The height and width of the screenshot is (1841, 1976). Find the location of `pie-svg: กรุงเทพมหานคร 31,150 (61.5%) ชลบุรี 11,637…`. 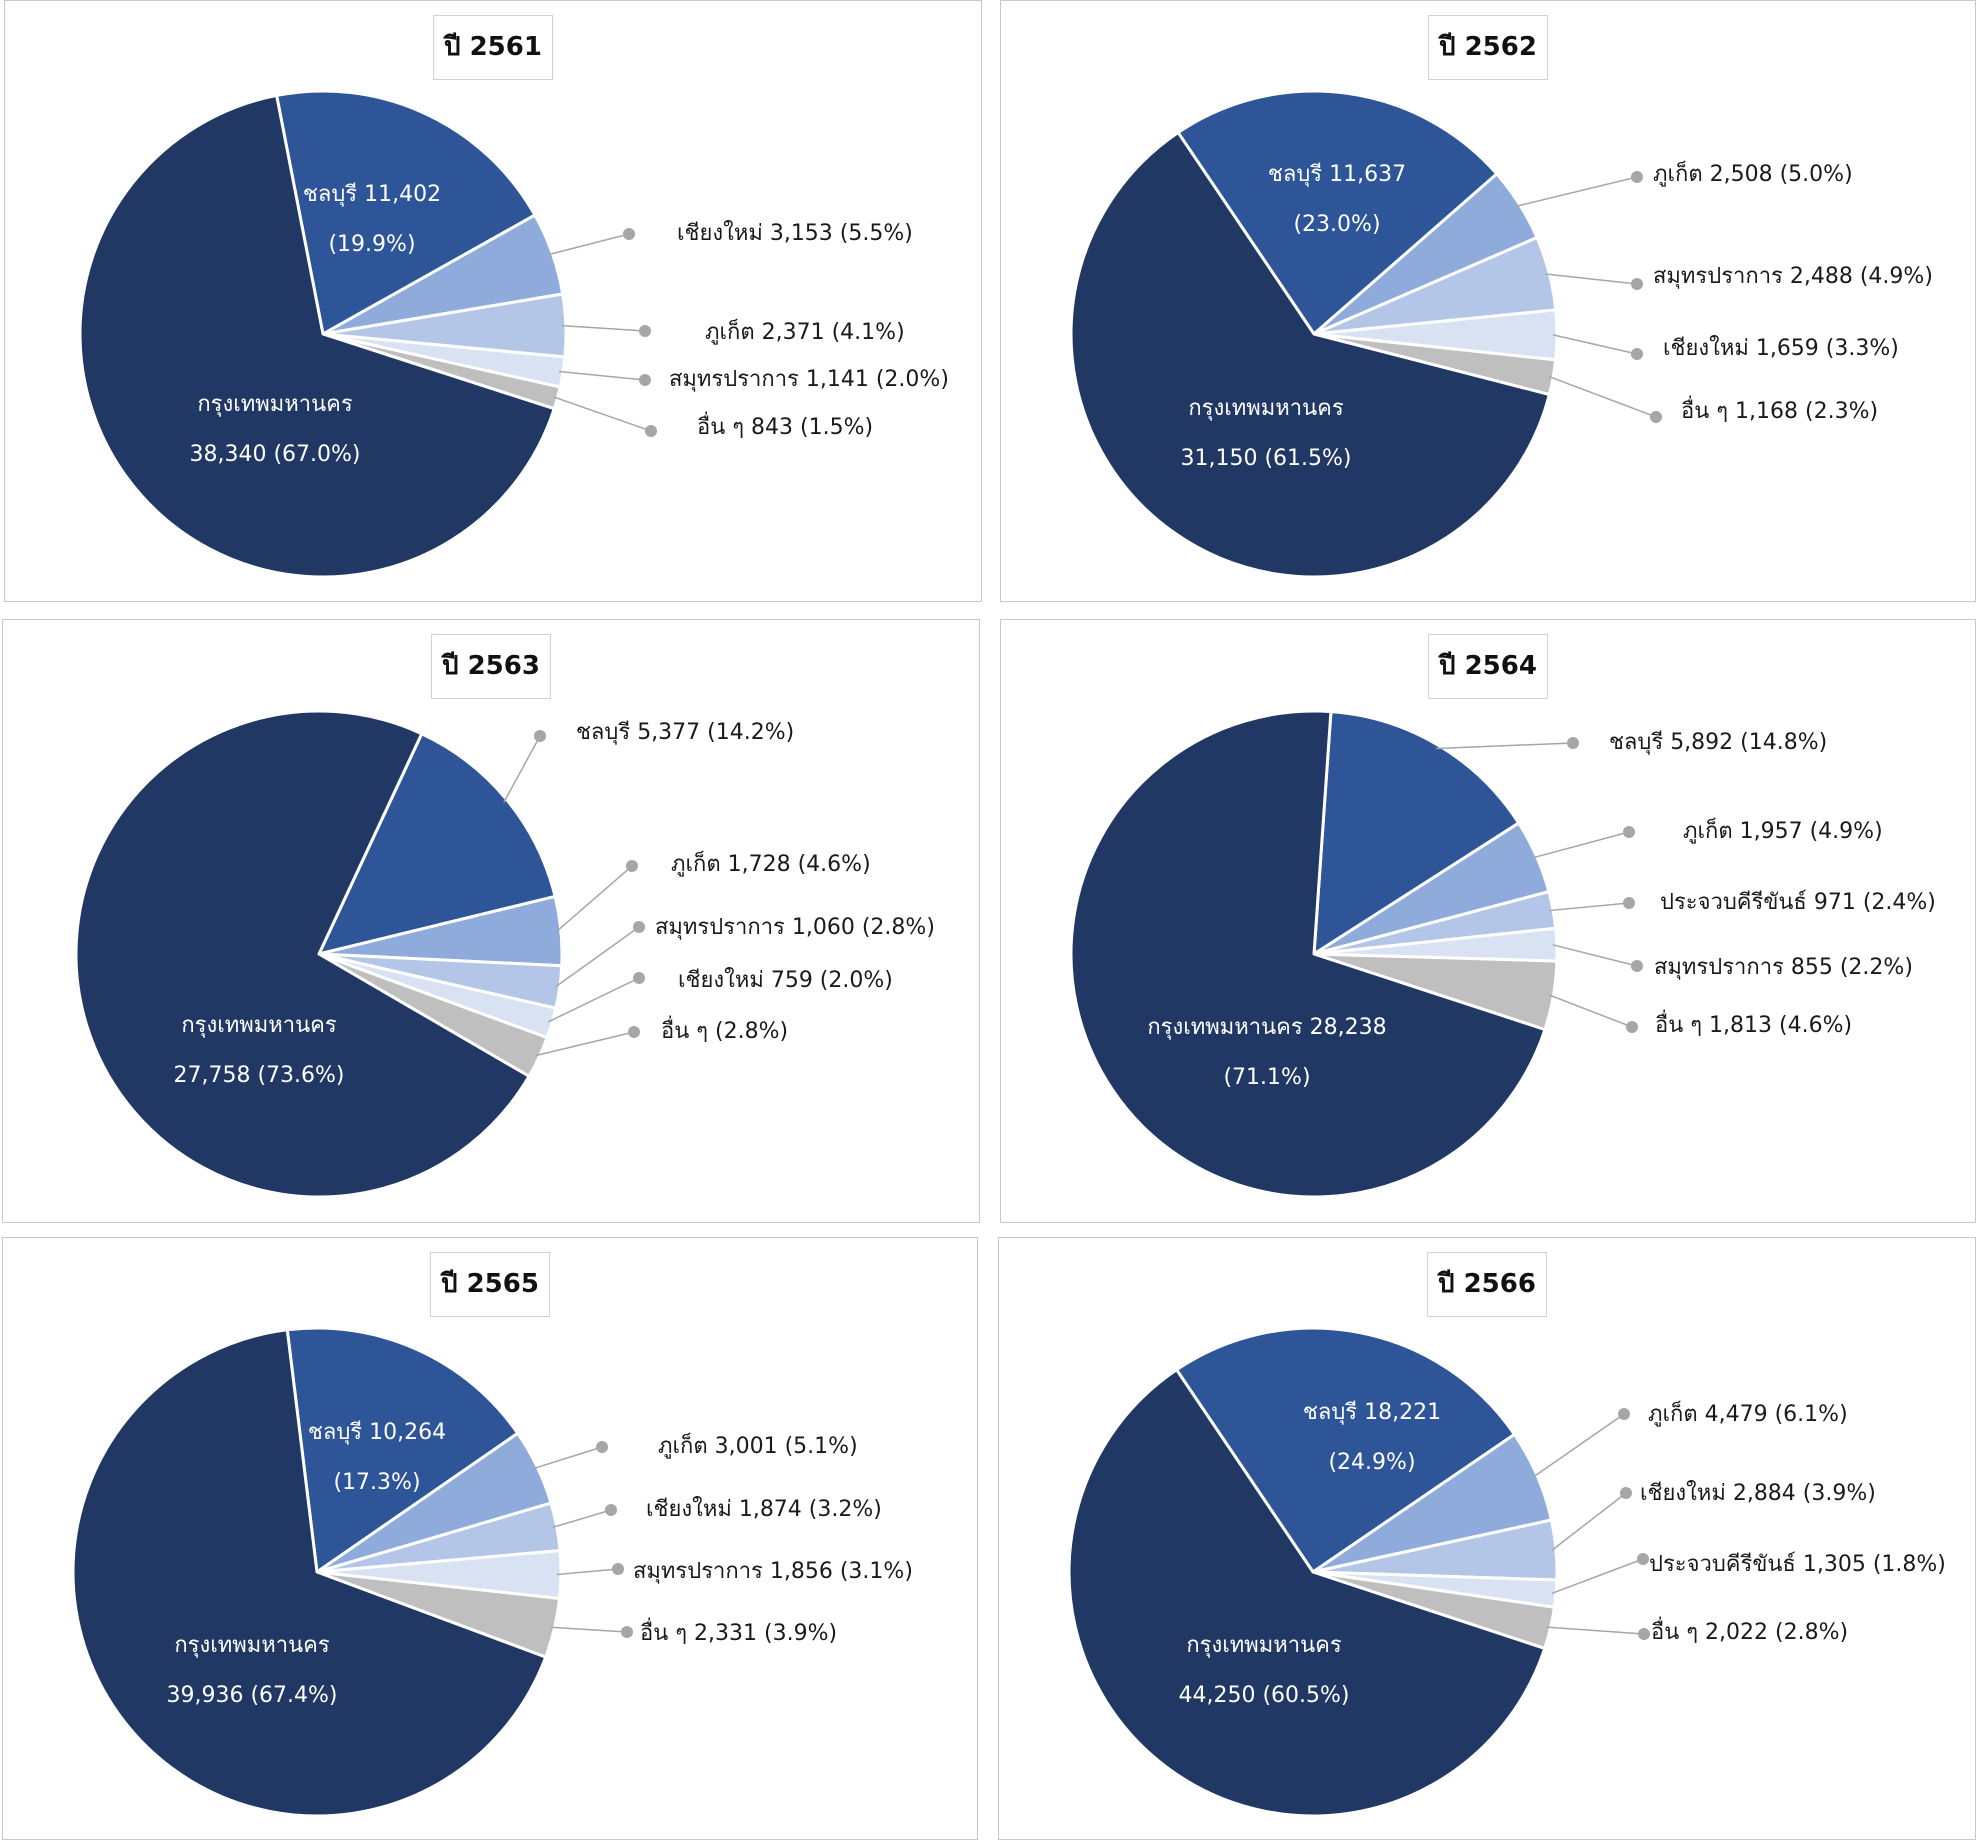

pie-svg: กรุงเทพมหานคร 31,150 (61.5%) ชลบุรี 11,637… is located at coordinates (1501, 334).